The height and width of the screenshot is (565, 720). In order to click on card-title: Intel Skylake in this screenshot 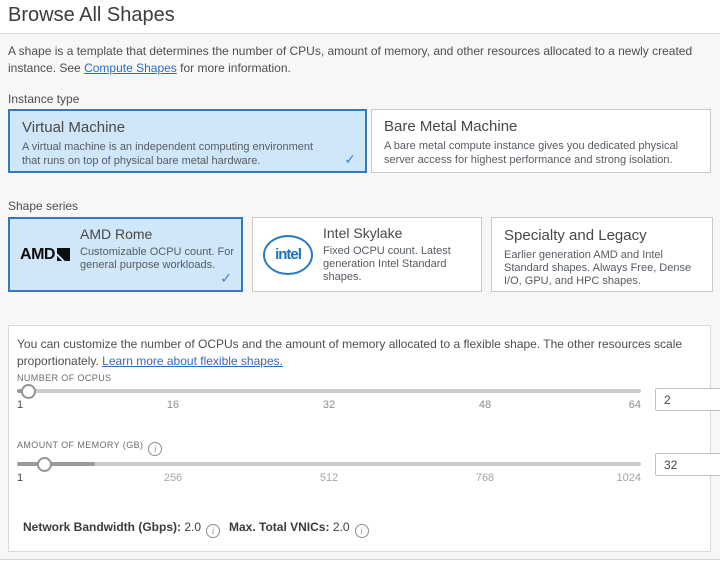, I will do `click(363, 233)`.